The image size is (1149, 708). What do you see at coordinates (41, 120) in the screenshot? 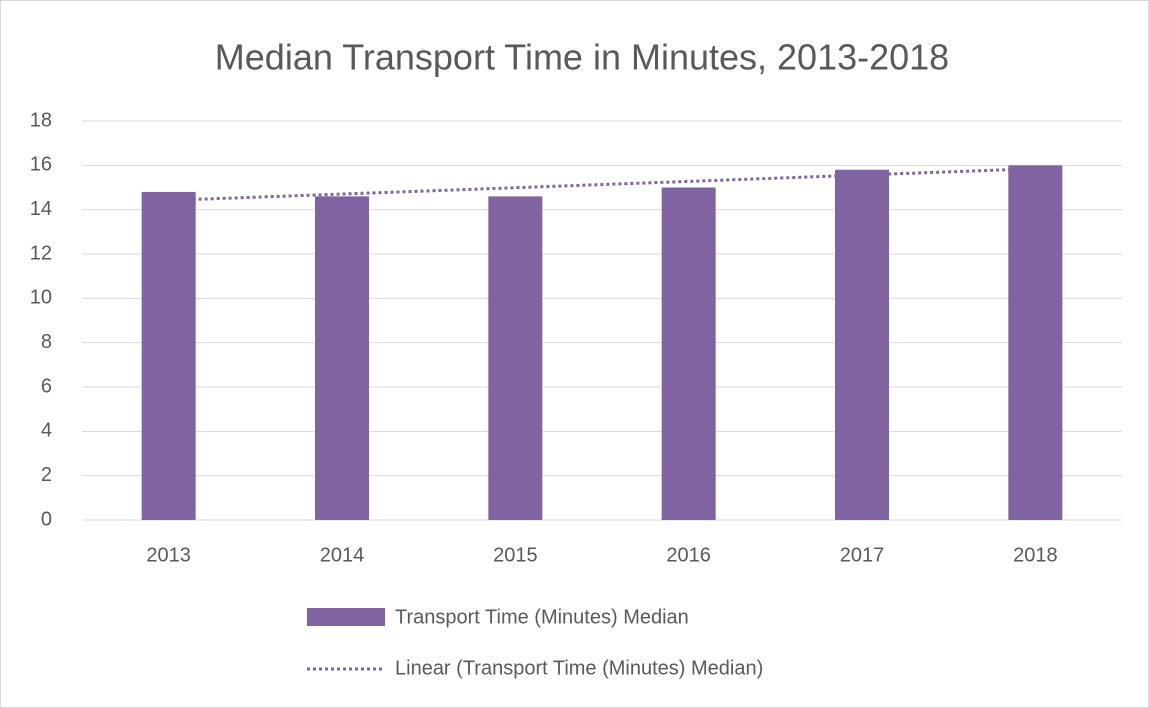
I see `y-tick-label: 18` at bounding box center [41, 120].